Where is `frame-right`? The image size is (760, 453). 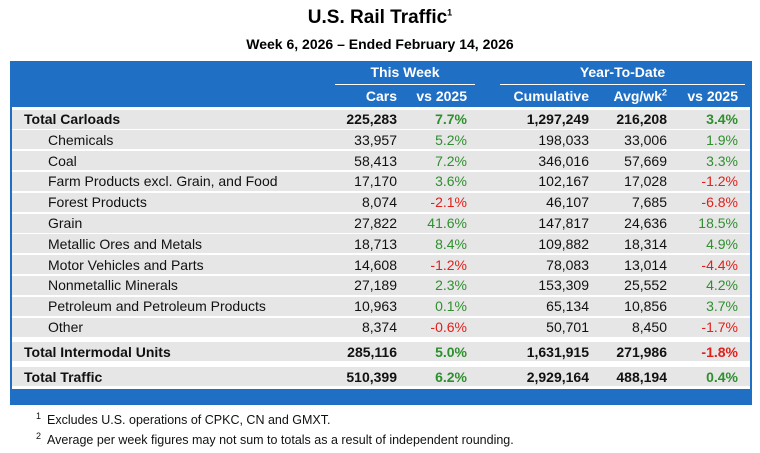
frame-right is located at coordinates (751, 256).